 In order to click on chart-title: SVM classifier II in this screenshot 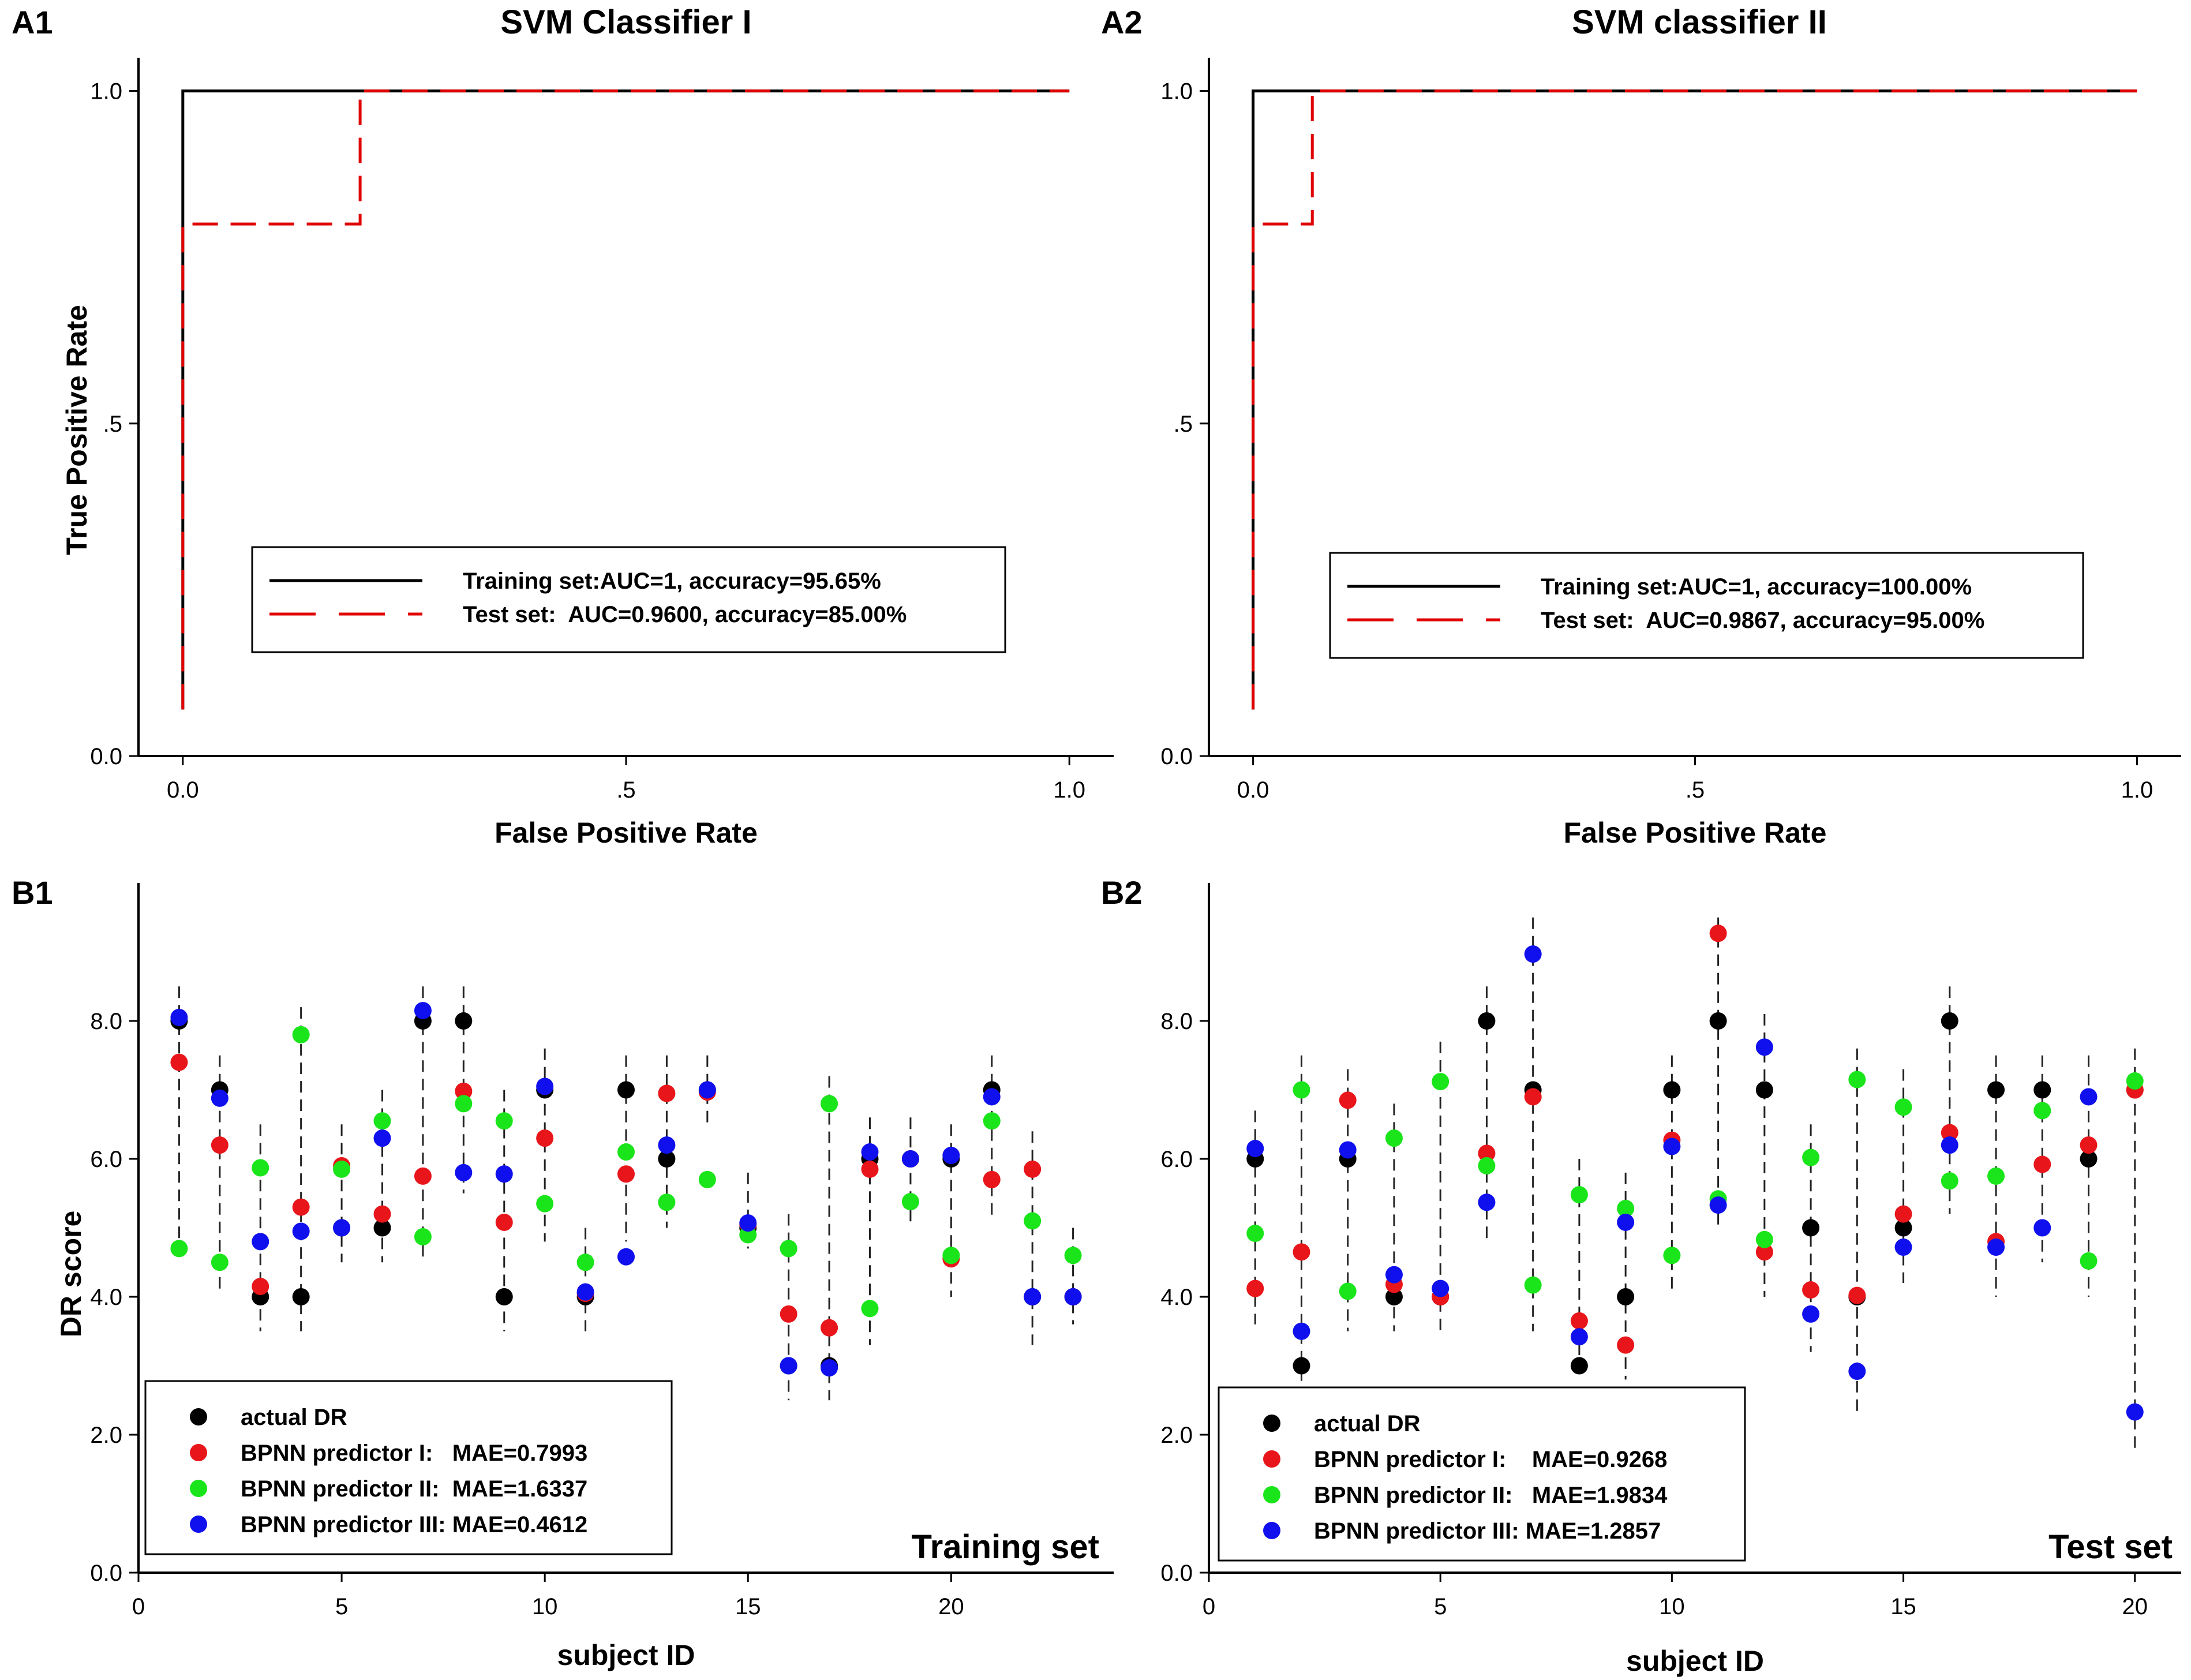, I will do `click(1699, 22)`.